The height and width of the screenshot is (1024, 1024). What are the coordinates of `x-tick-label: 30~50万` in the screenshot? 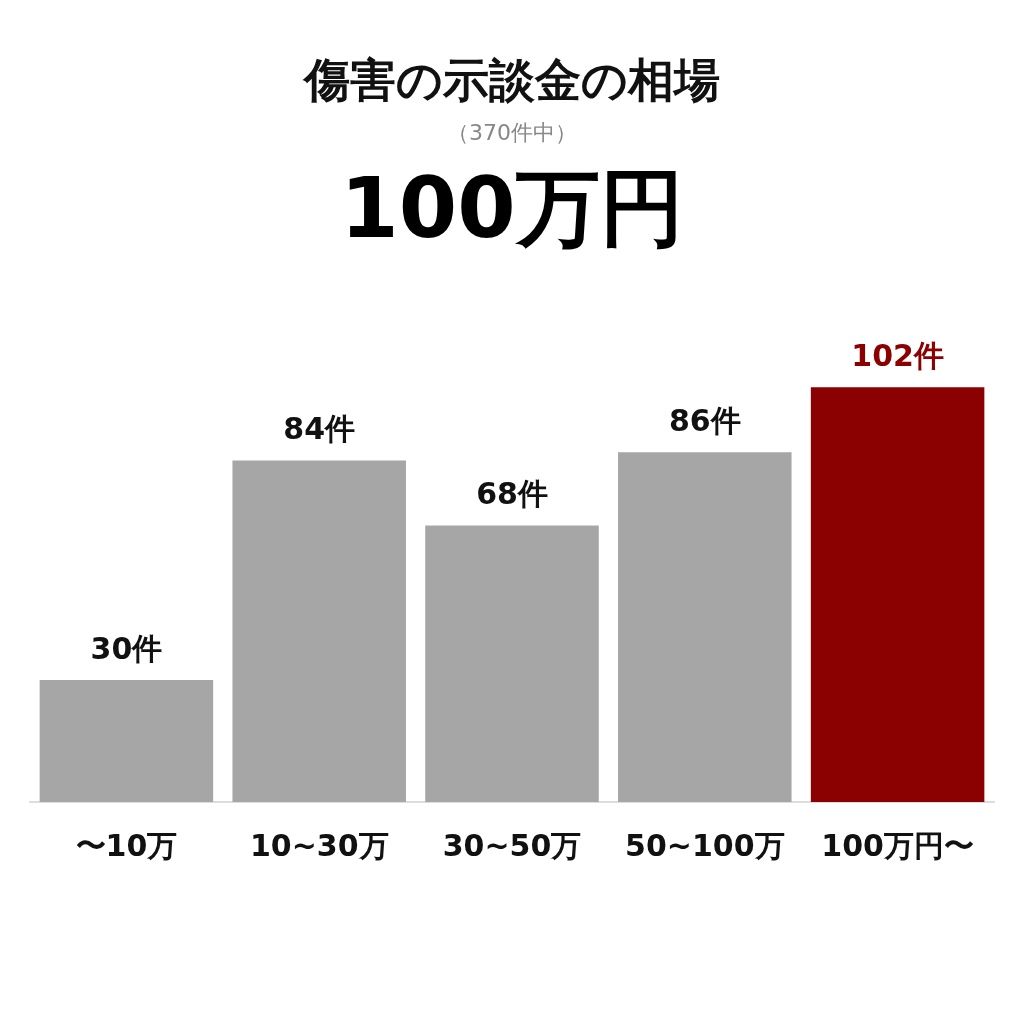 It's located at (512, 846).